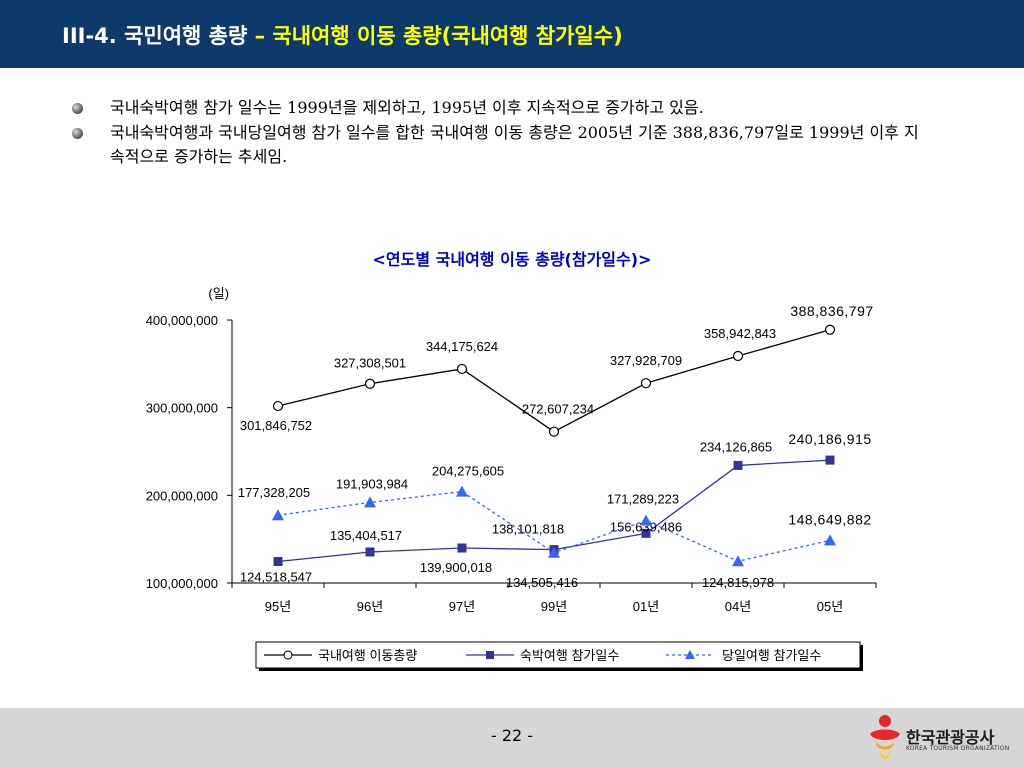 The height and width of the screenshot is (768, 1024). What do you see at coordinates (831, 311) in the screenshot?
I see `data-label: 388,836,797` at bounding box center [831, 311].